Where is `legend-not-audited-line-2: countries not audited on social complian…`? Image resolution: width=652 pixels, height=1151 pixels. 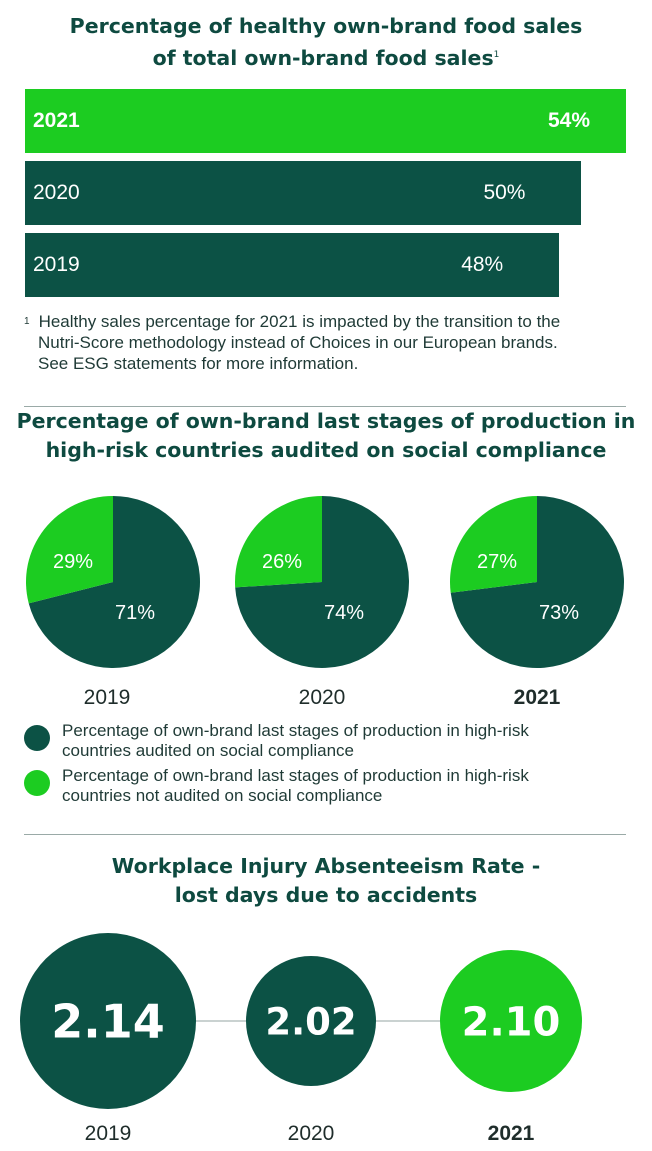 legend-not-audited-line-2: countries not audited on social complian… is located at coordinates (222, 795).